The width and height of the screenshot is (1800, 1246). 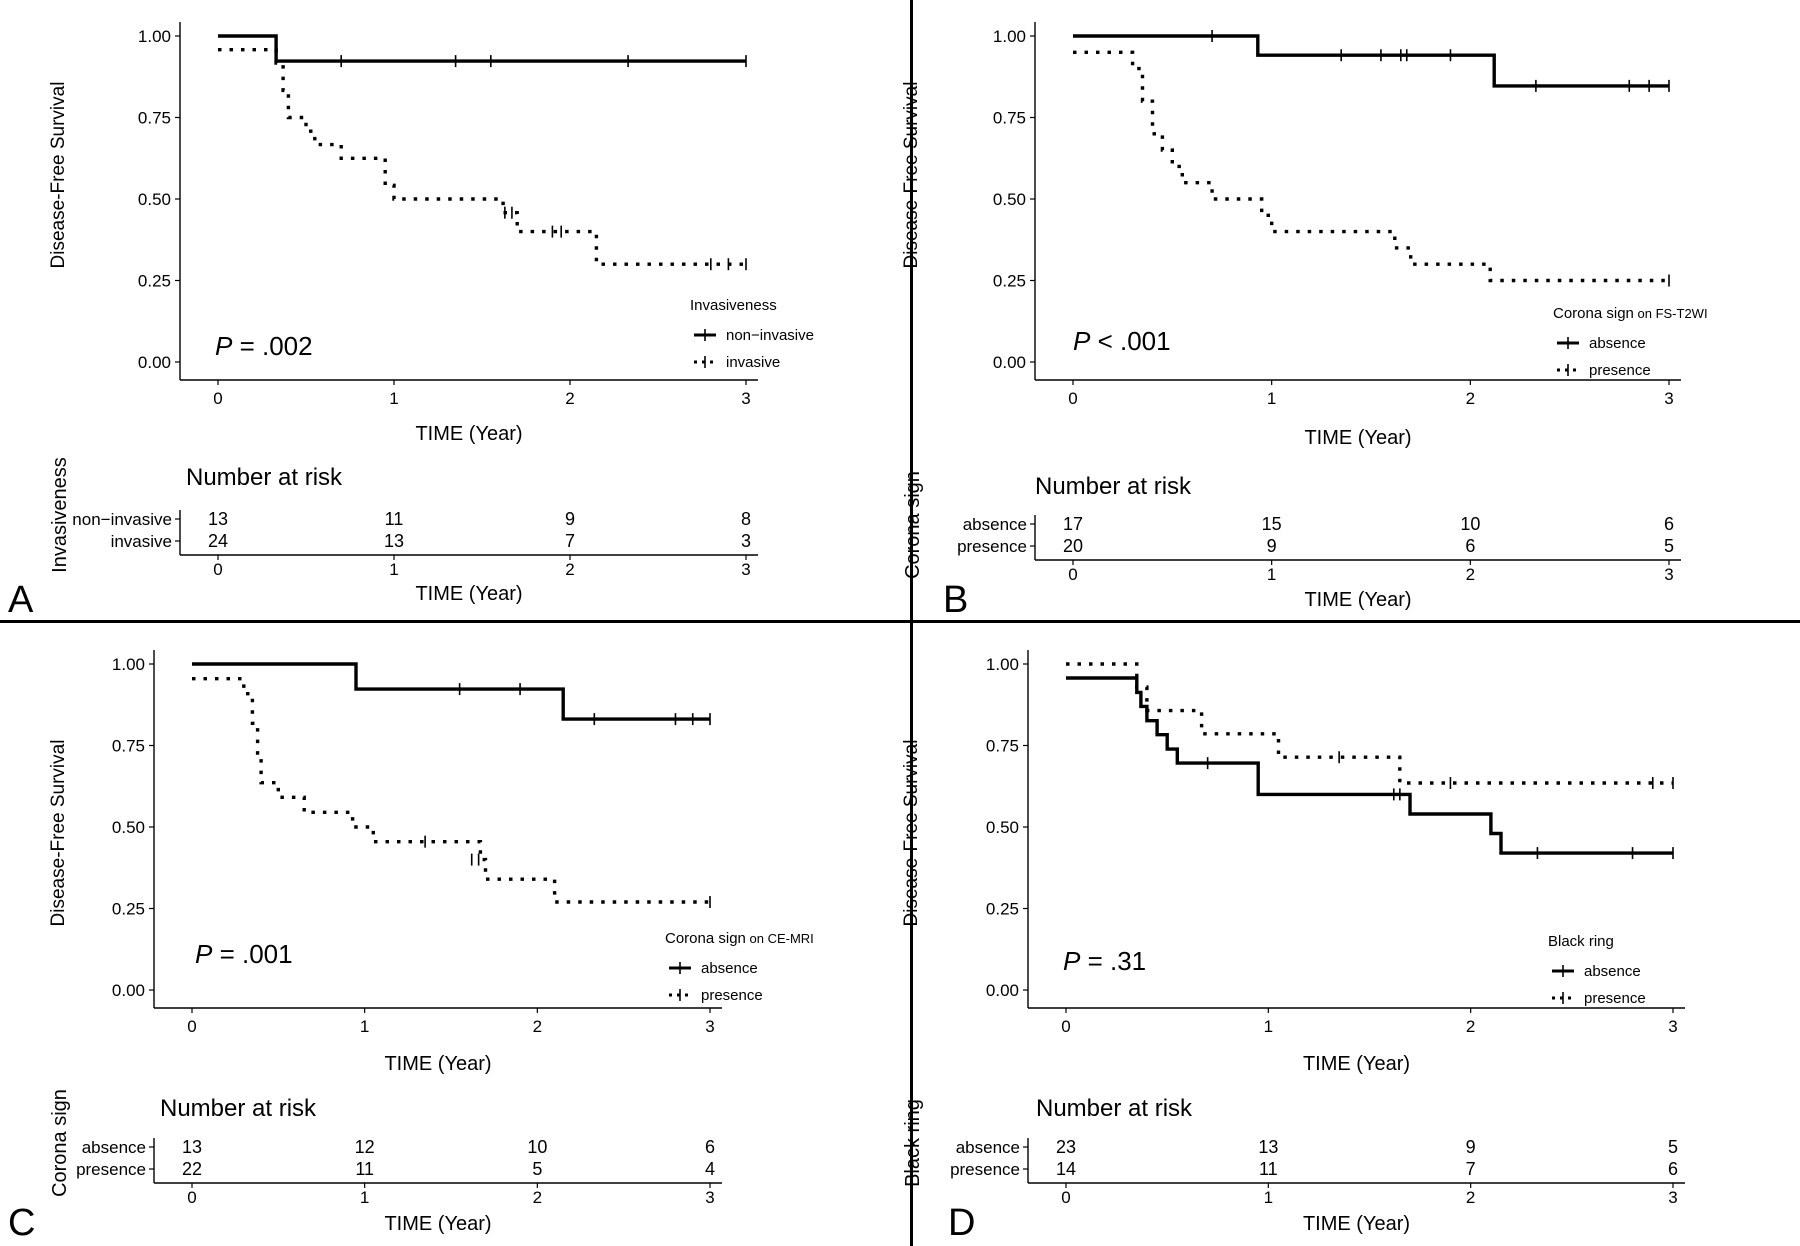 What do you see at coordinates (1581, 941) in the screenshot?
I see `legend-title: Black ring` at bounding box center [1581, 941].